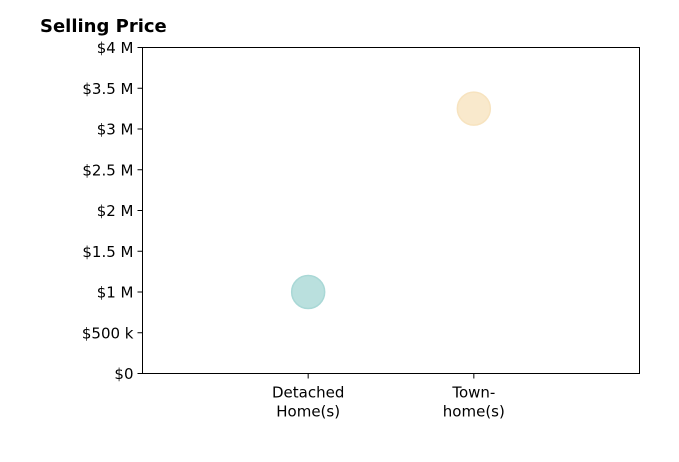  What do you see at coordinates (108, 333) in the screenshot?
I see `y-tick-label: $500 k` at bounding box center [108, 333].